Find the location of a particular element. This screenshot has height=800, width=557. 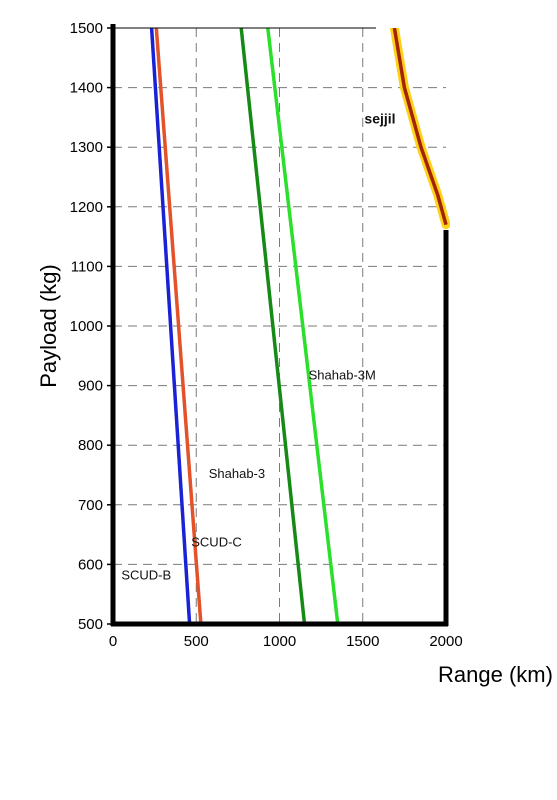

x-tick-label: 2000 is located at coordinates (445, 641).